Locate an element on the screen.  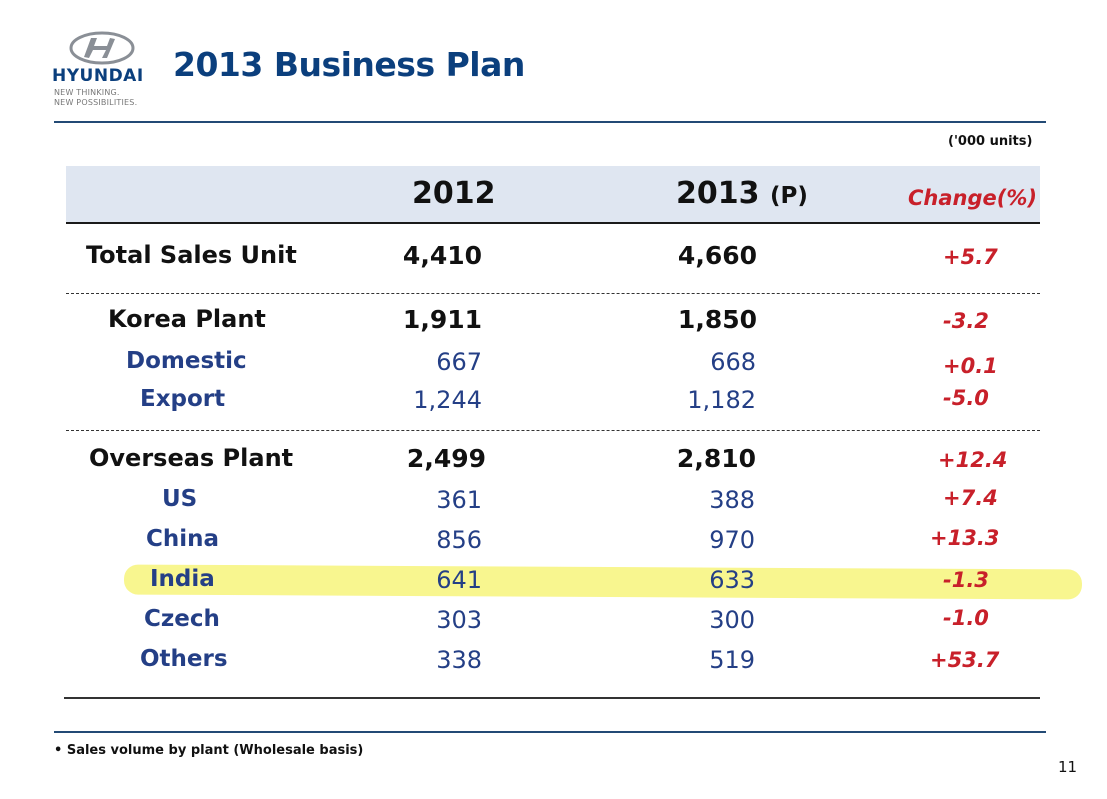
units-note: ('000 units) is located at coordinates (990, 141).